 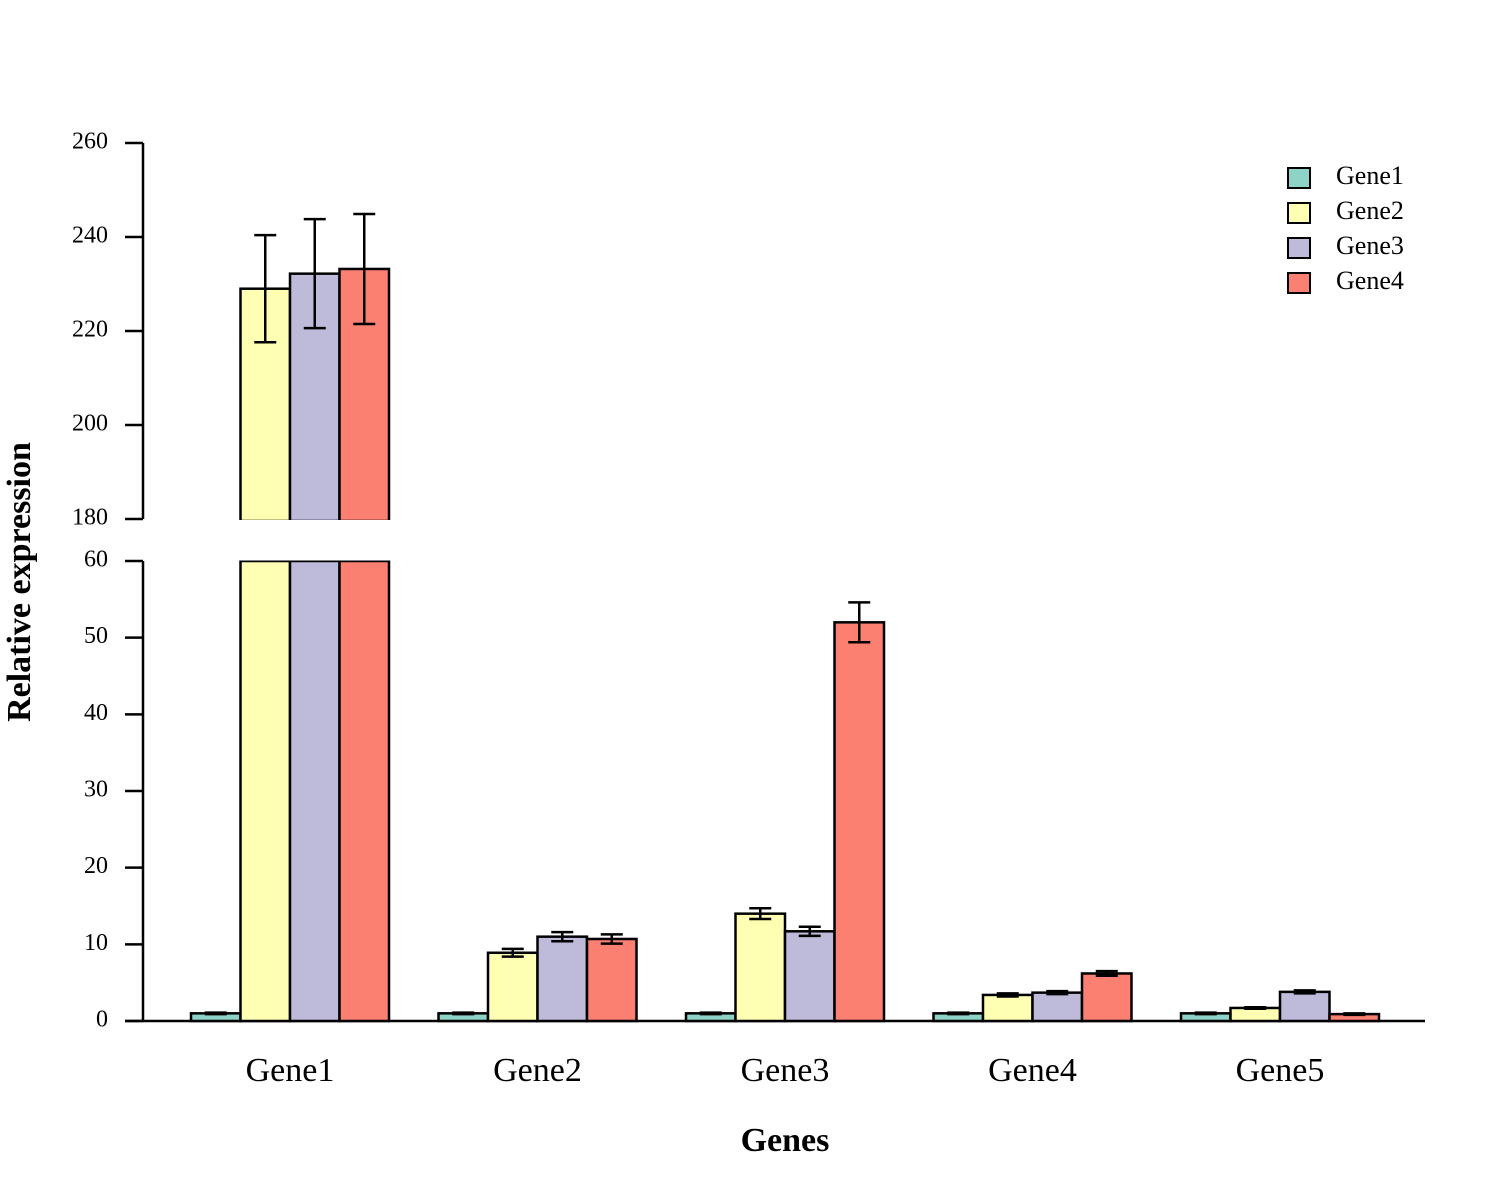 What do you see at coordinates (90, 424) in the screenshot?
I see `y-tick-label: 200` at bounding box center [90, 424].